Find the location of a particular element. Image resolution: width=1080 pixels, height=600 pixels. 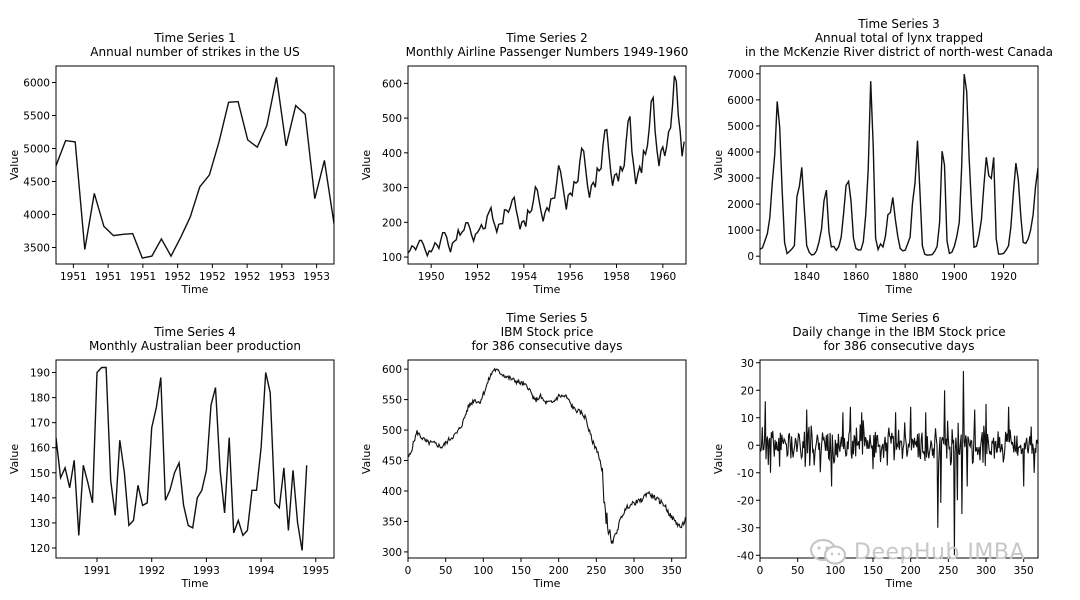

y-tick-label: 3500 is located at coordinates (36, 249).